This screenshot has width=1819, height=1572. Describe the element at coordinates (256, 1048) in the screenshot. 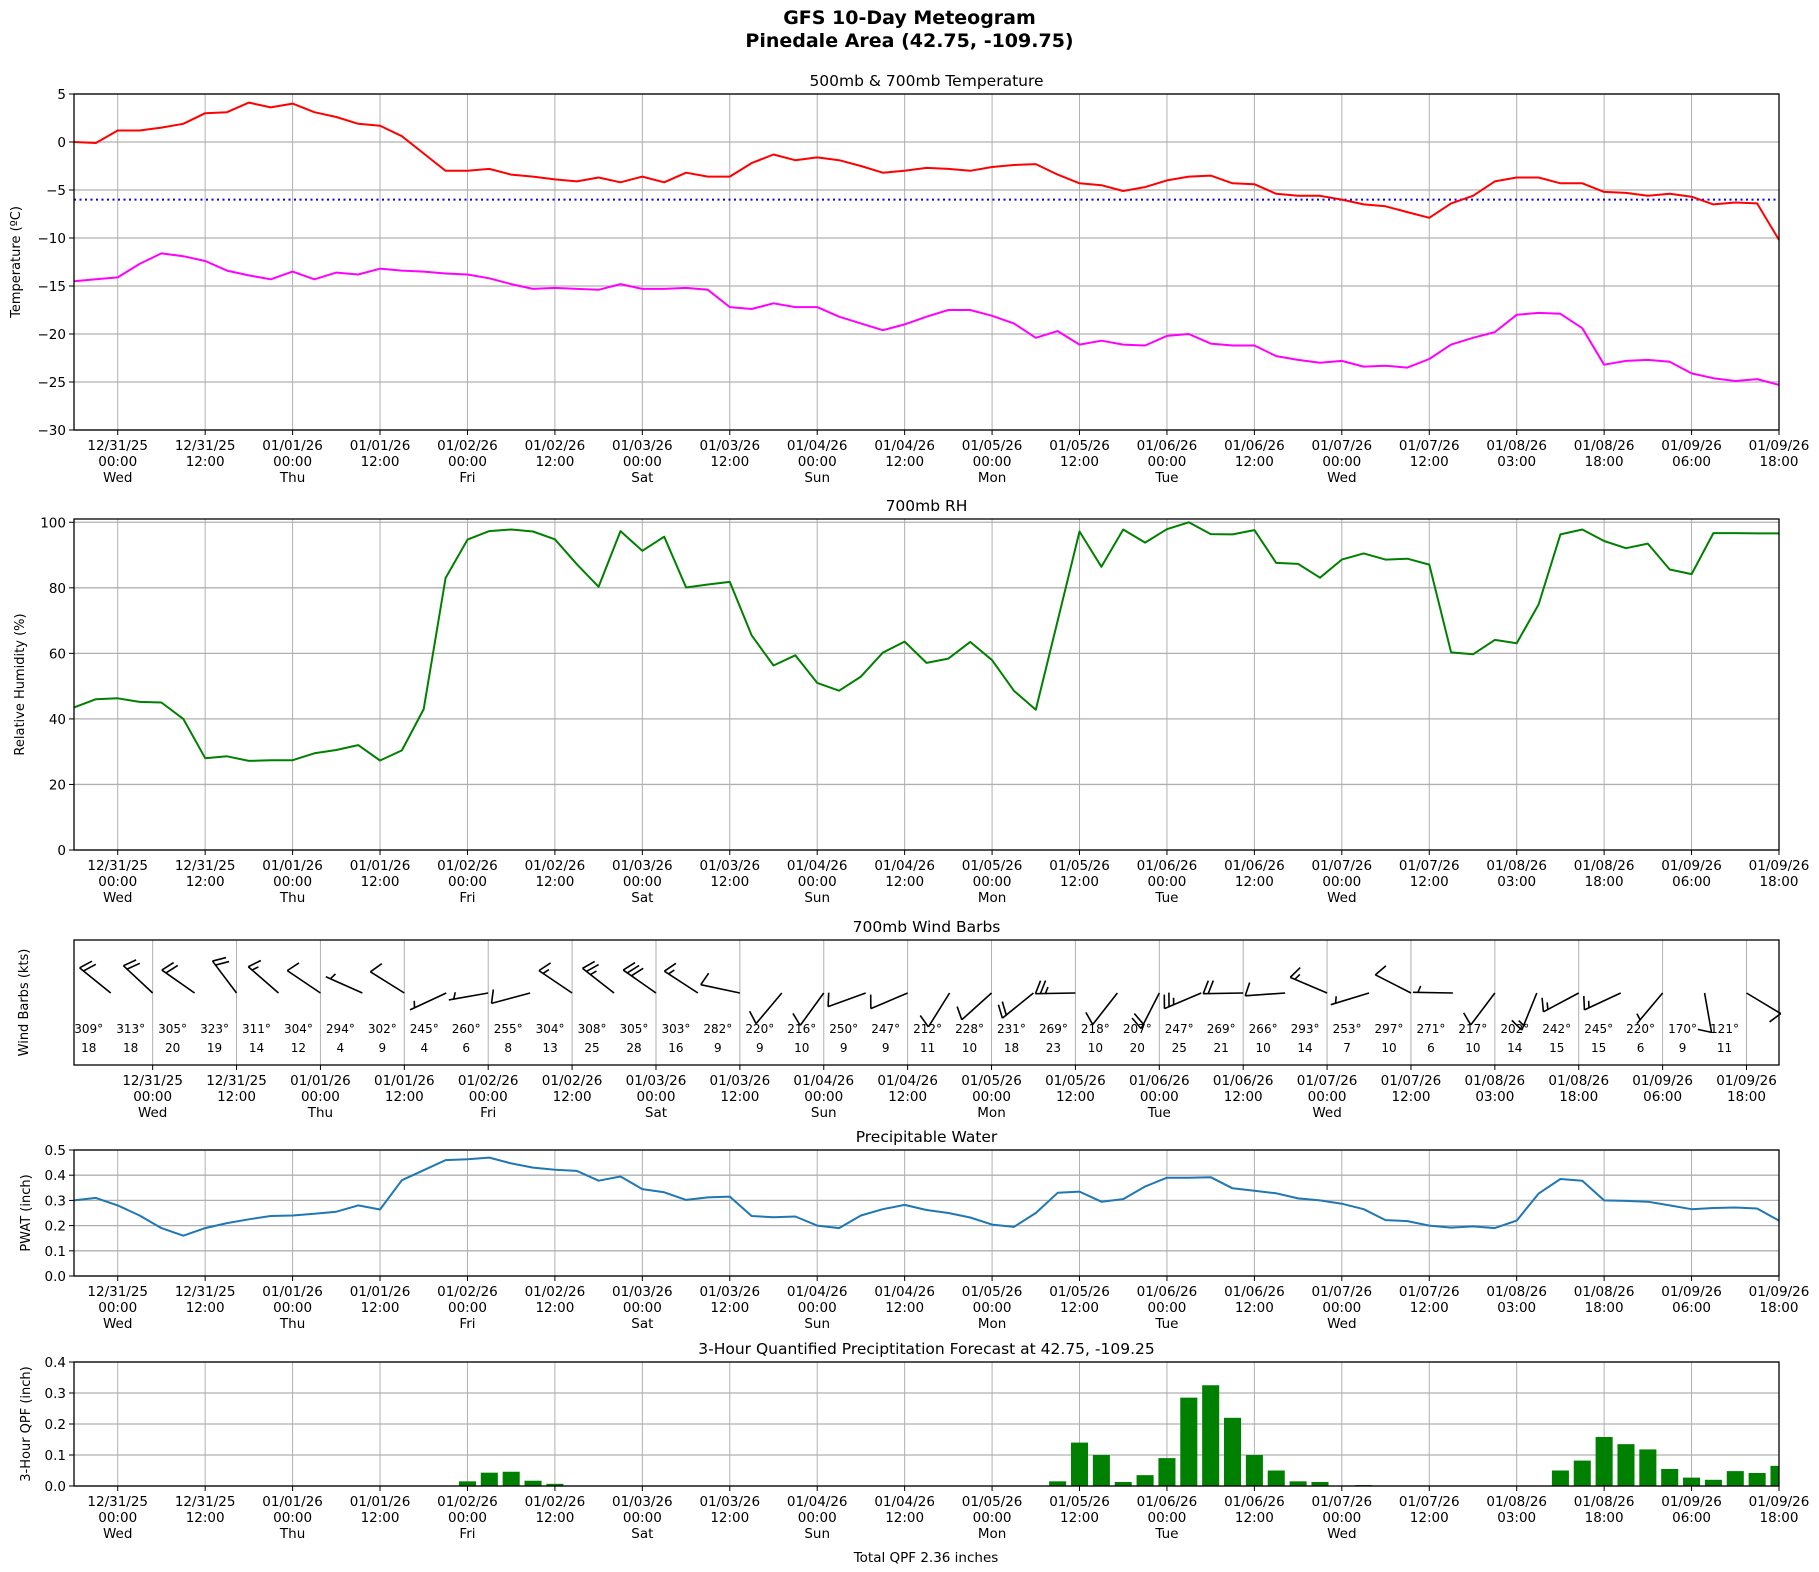

I see `wind-speed-label: 14` at that location.